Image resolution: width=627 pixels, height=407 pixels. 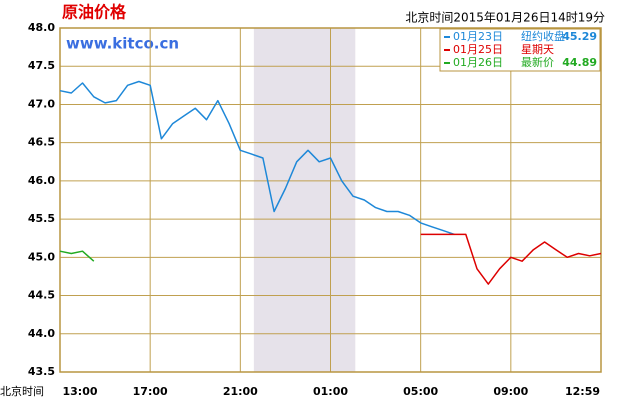 I want to click on y-tick-label: 47.0, so click(x=41, y=103).